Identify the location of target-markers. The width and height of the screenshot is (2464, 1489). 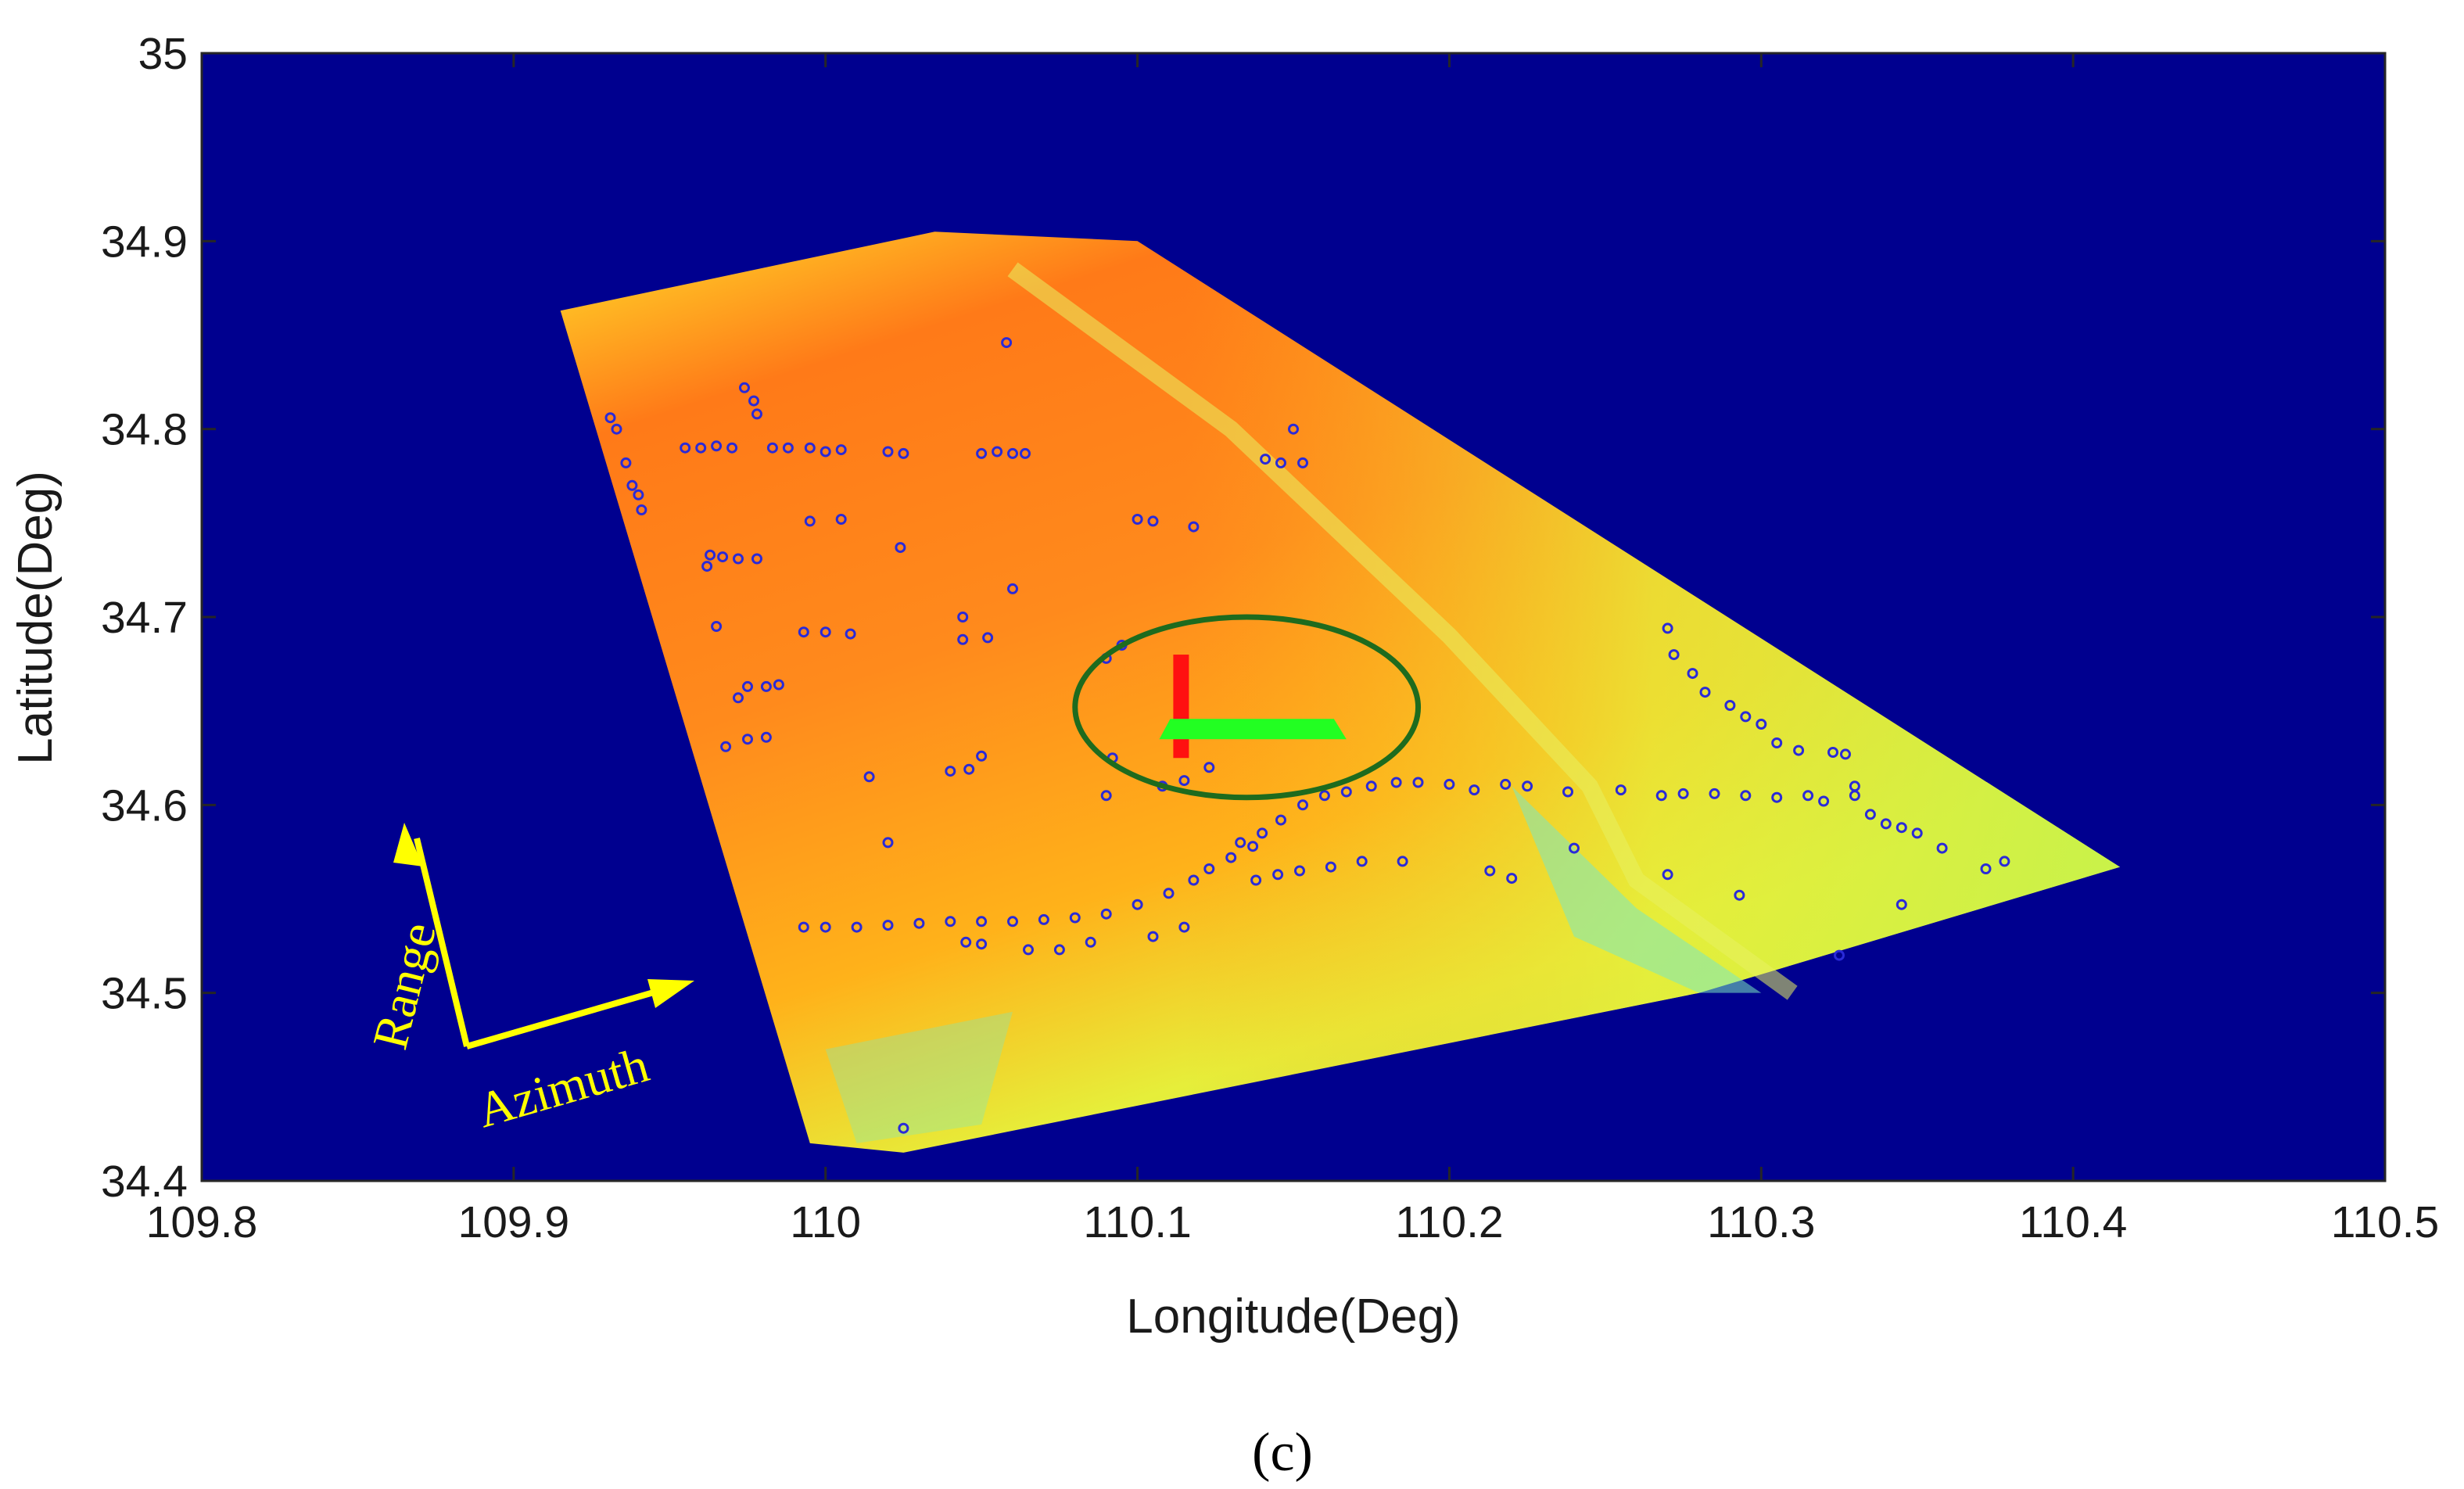
(1247, 707).